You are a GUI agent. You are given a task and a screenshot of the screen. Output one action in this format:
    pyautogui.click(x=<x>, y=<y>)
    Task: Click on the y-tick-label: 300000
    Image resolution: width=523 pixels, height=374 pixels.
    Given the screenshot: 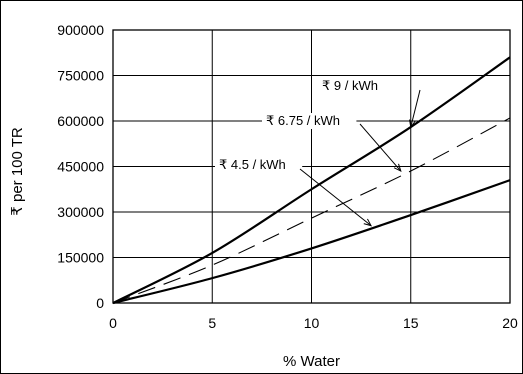 What is the action you would take?
    pyautogui.click(x=80, y=212)
    